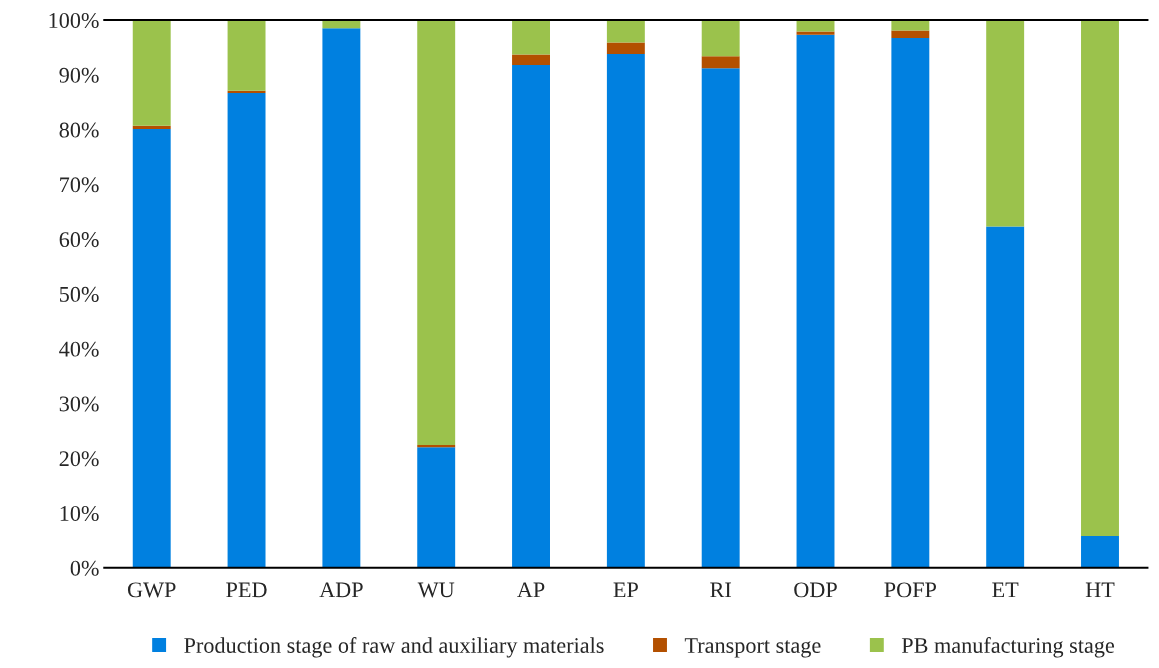 The width and height of the screenshot is (1159, 668). I want to click on x-tick-label: GWP, so click(151, 590).